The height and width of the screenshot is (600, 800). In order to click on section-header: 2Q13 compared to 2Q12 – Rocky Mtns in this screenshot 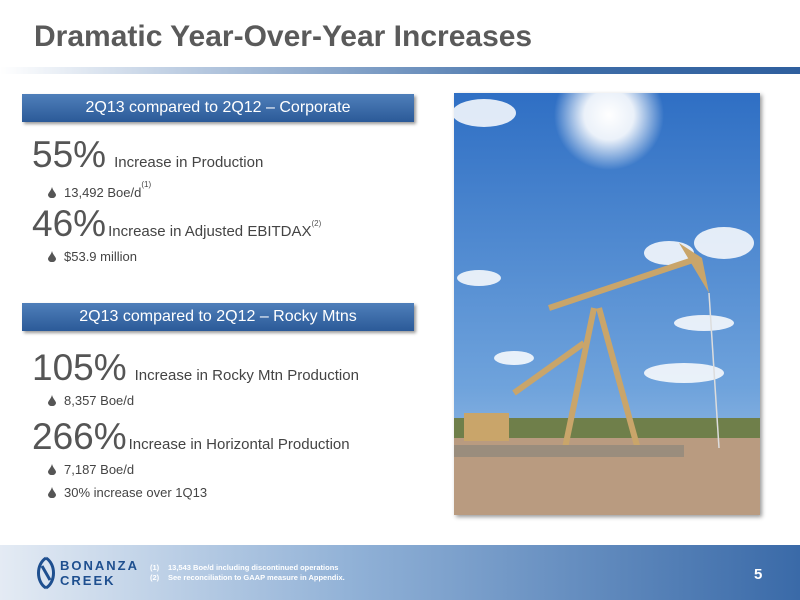, I will do `click(218, 317)`.